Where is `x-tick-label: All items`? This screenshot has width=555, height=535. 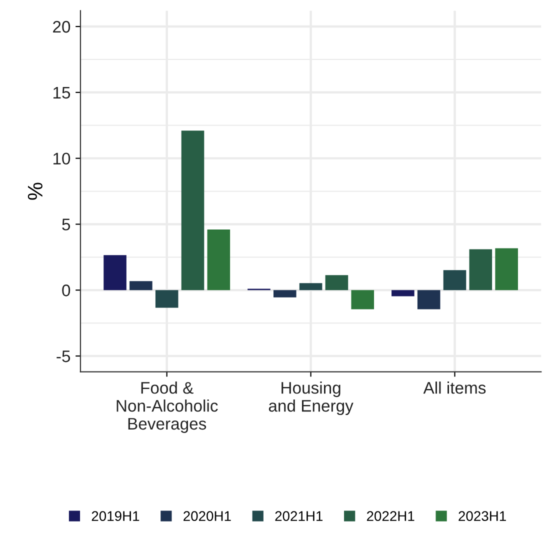
x-tick-label: All items is located at coordinates (454, 388).